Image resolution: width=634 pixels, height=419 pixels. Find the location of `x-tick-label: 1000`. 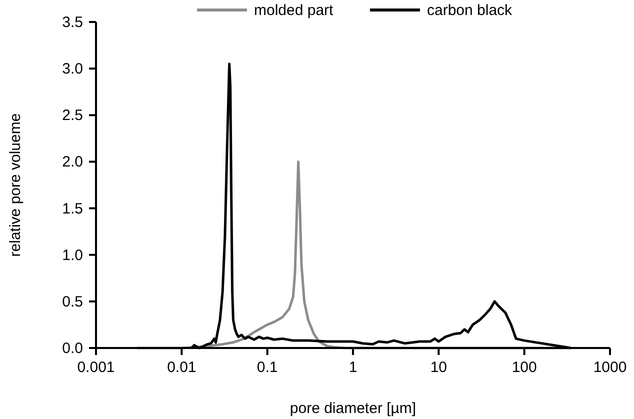

x-tick-label: 1000 is located at coordinates (610, 367).